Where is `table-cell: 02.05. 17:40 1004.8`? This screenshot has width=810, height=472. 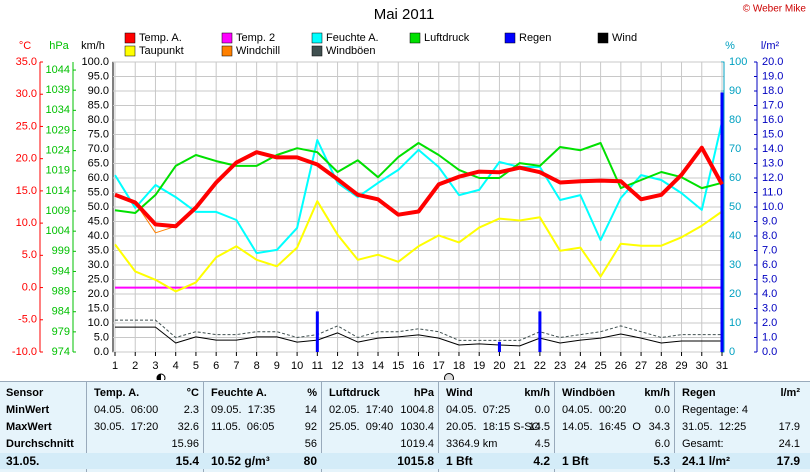
table-cell: 02.05. 17:40 1004.8 is located at coordinates (381, 410).